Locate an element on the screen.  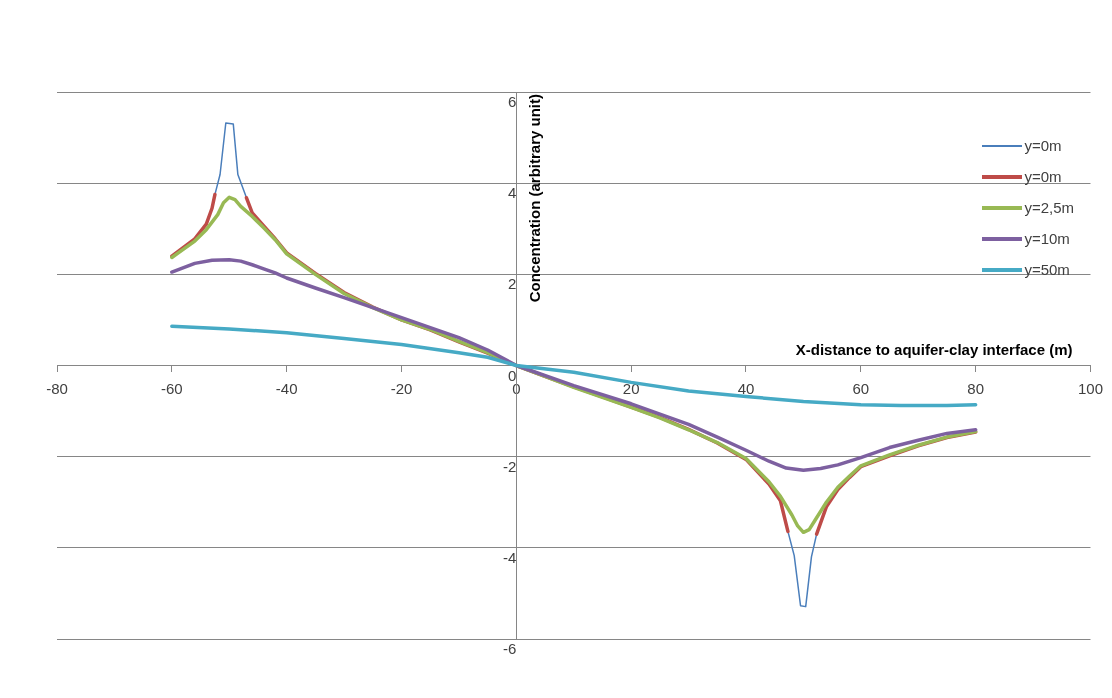
y-tick-label: 0 is located at coordinates (512, 375).